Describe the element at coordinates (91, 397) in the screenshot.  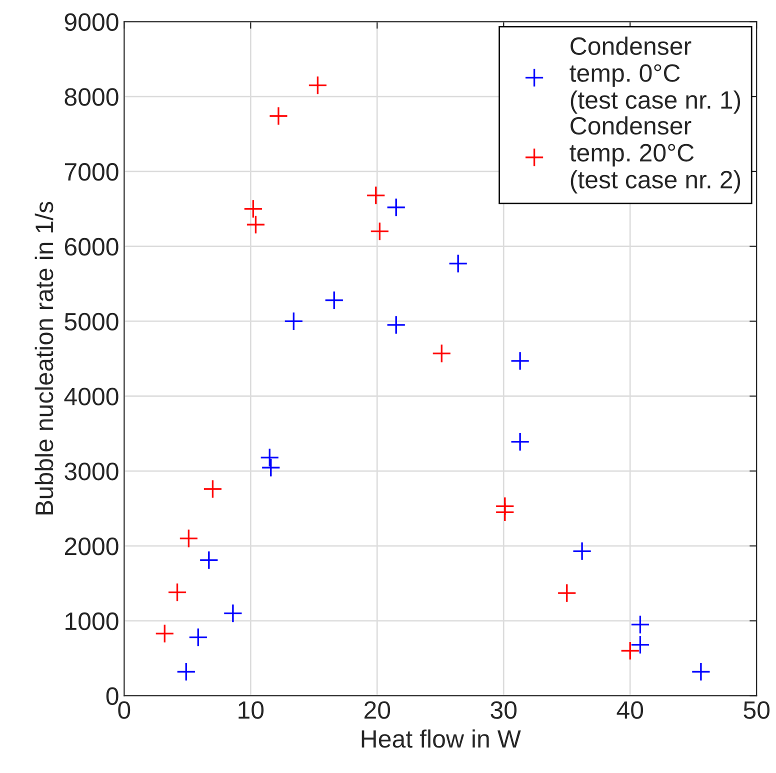
I see `y-tick-label: 4000` at that location.